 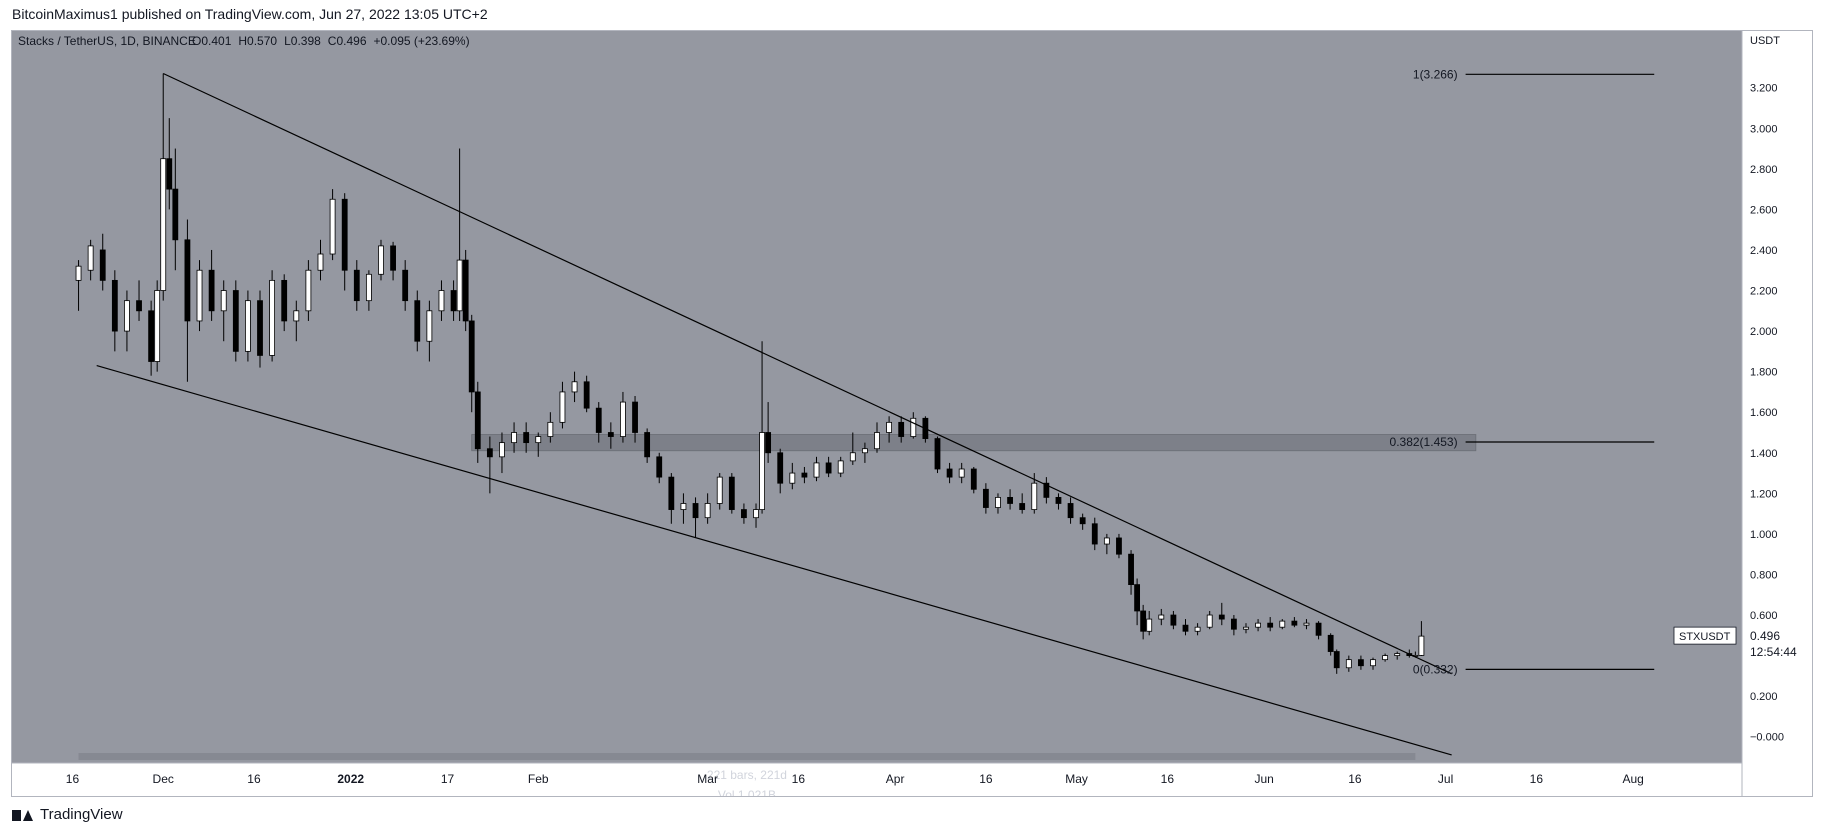 I want to click on time-scale, so click(x=877, y=779).